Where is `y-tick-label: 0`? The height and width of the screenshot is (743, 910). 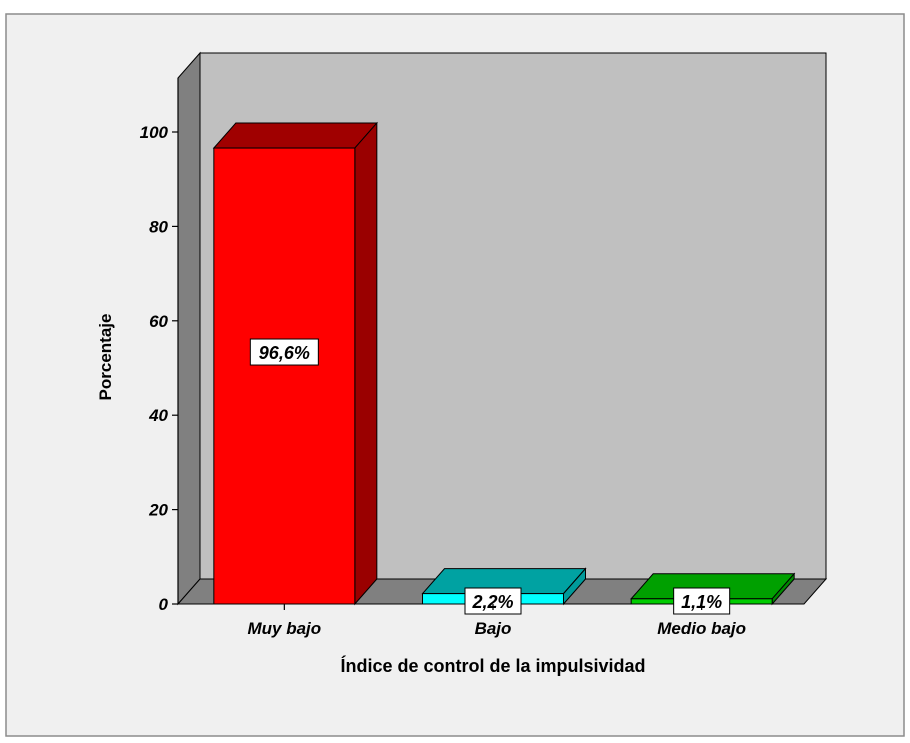 y-tick-label: 0 is located at coordinates (164, 604).